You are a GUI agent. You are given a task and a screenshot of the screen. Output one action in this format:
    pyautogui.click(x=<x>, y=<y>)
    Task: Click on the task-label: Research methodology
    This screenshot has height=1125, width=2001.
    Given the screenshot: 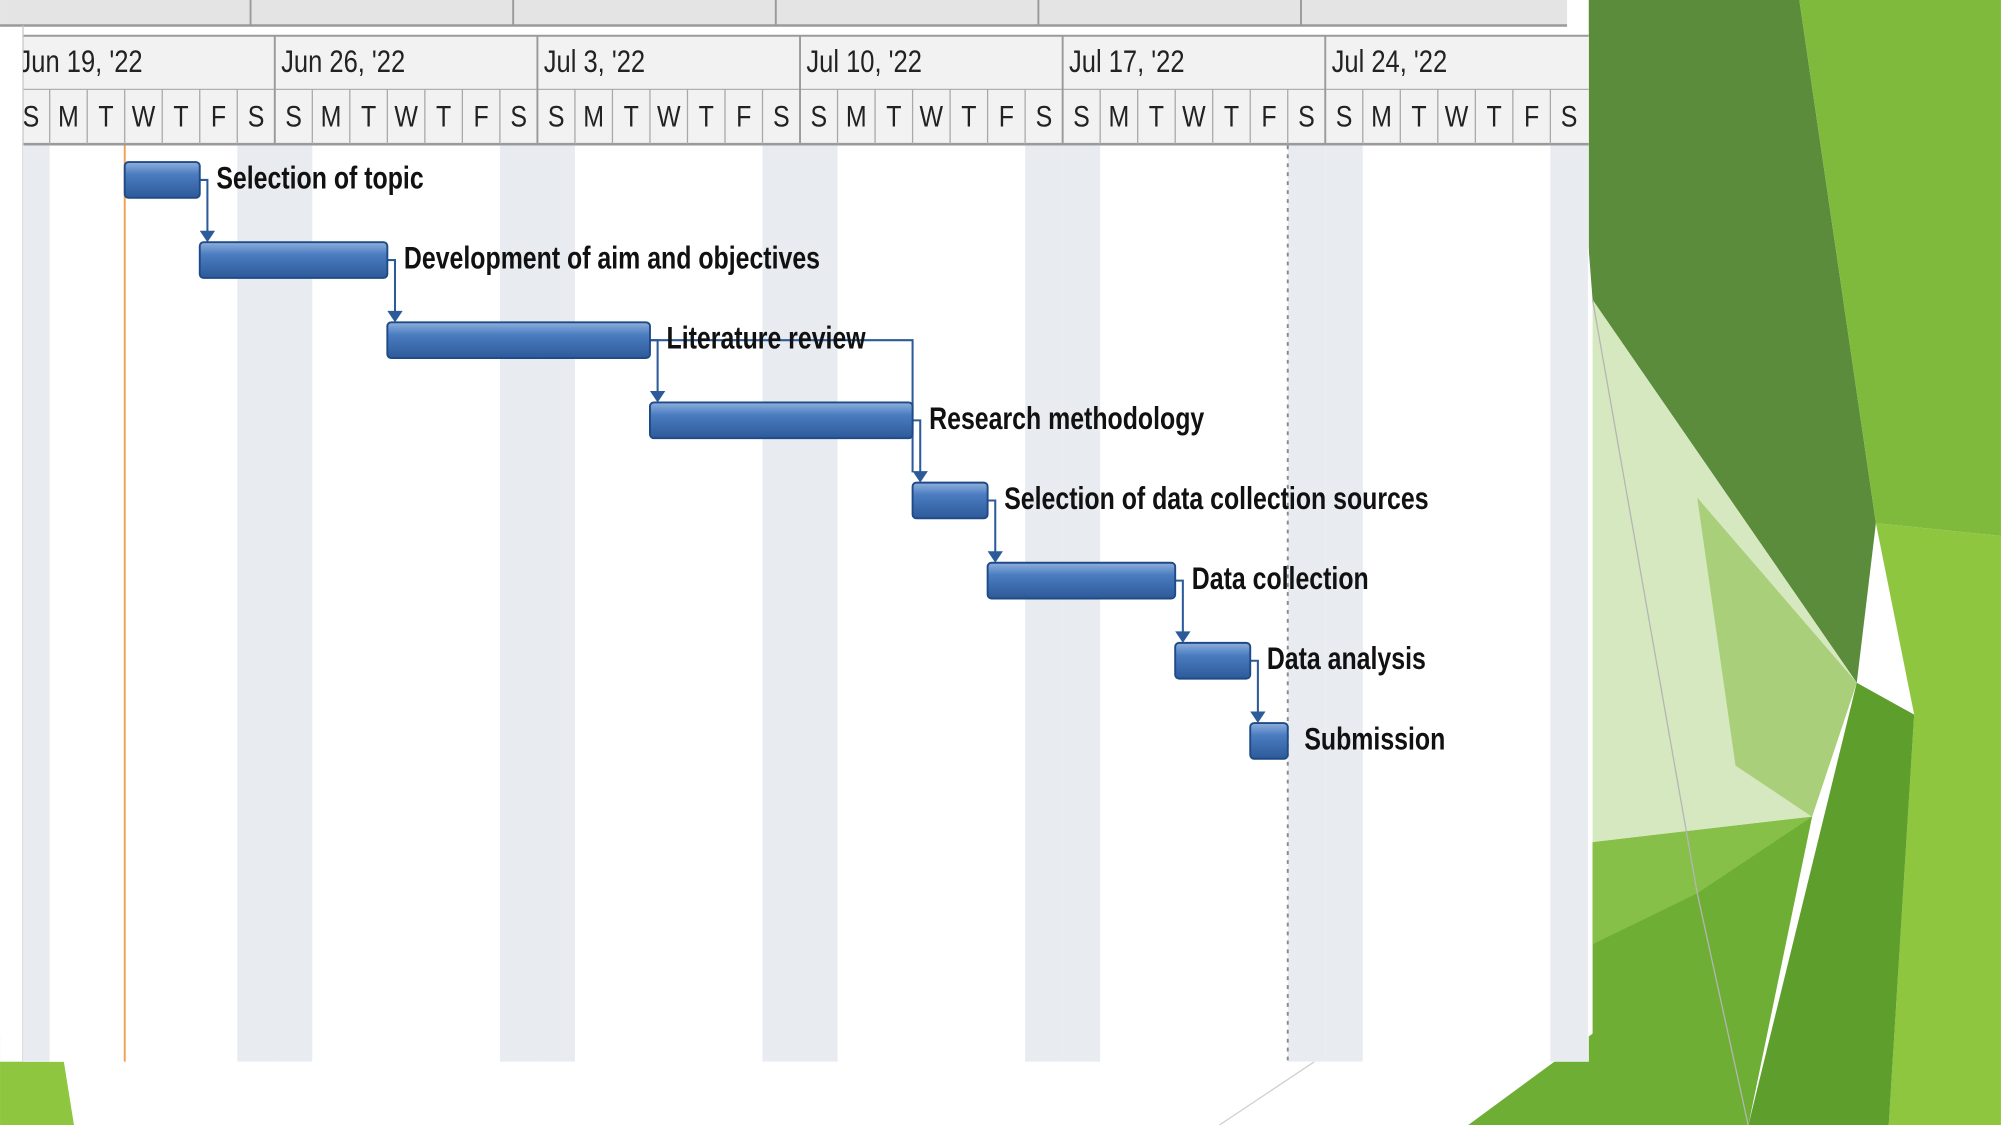 What is the action you would take?
    pyautogui.click(x=1066, y=418)
    